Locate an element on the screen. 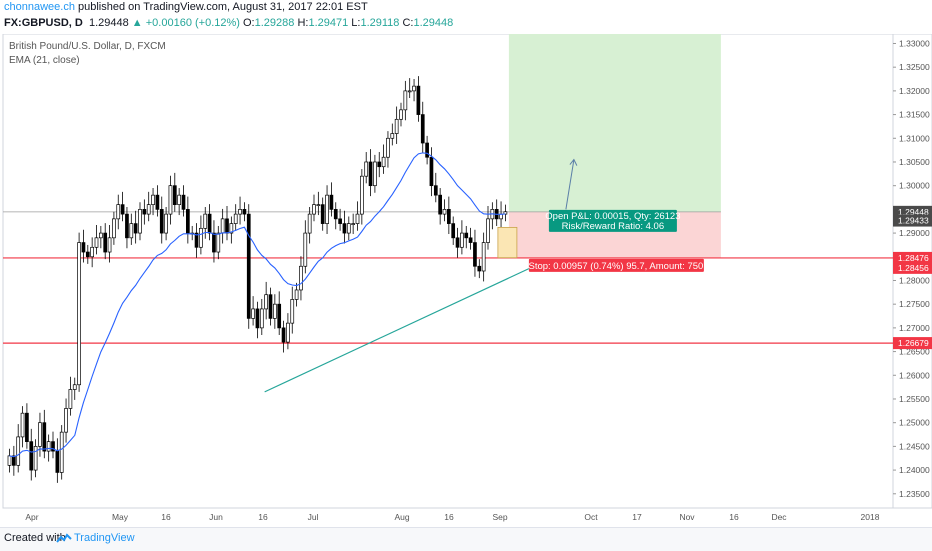  x-tick-label: May is located at coordinates (120, 517).